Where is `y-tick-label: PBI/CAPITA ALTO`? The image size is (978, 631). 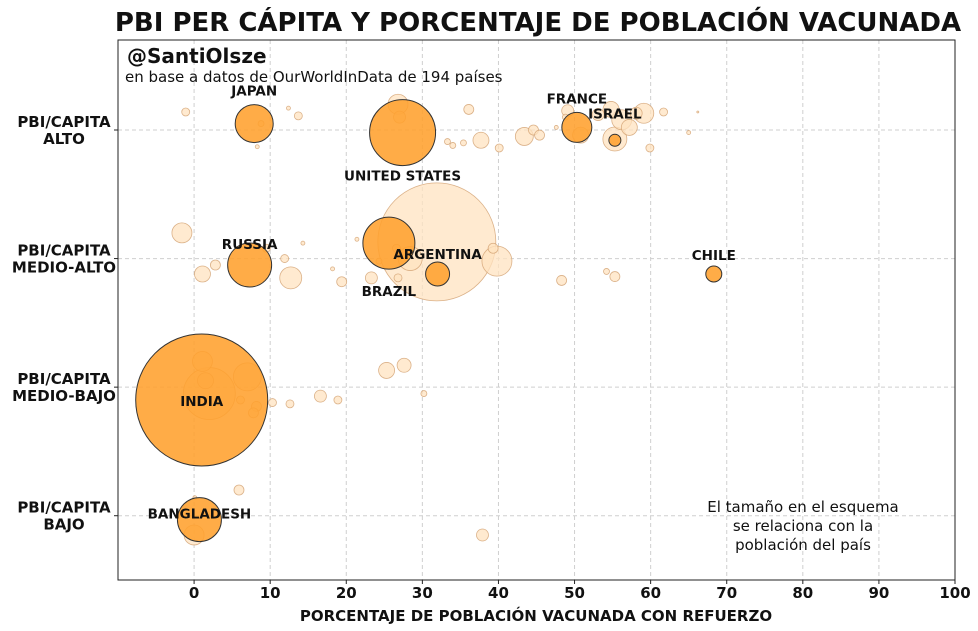 y-tick-label: PBI/CAPITA ALTO is located at coordinates (64, 130).